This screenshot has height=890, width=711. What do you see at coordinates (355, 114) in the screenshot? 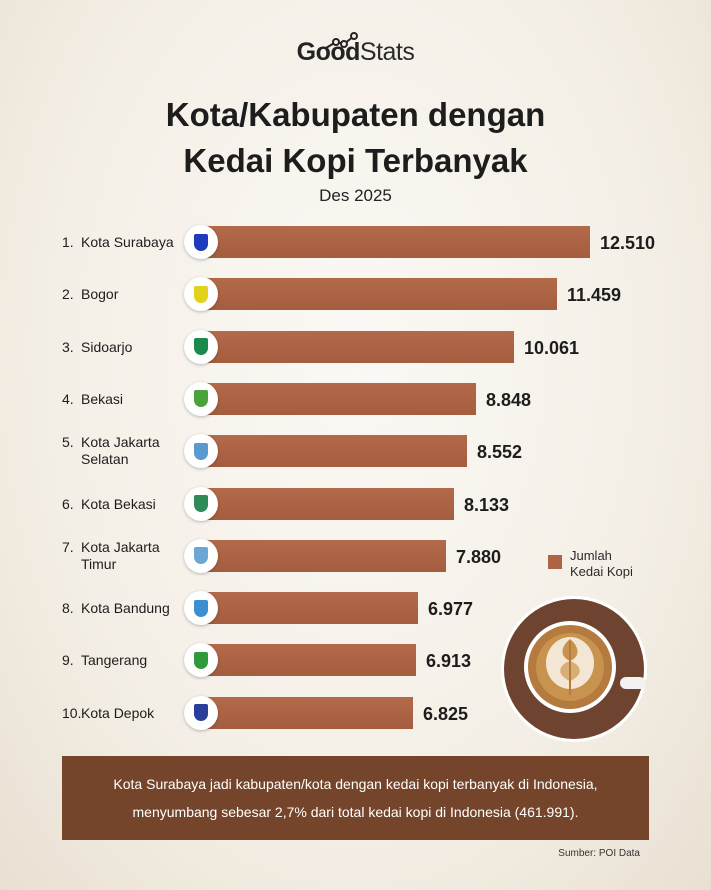
I see `title-line-1: Kota/Kabupaten dengan` at bounding box center [355, 114].